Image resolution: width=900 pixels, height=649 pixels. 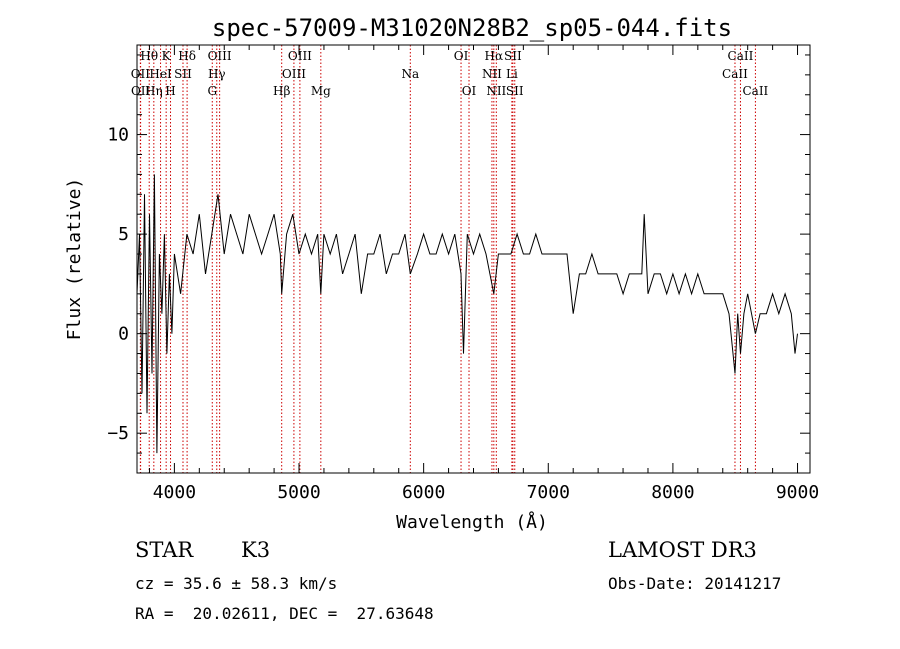 I want to click on y-tick-label-3: 10, so click(x=118, y=135).